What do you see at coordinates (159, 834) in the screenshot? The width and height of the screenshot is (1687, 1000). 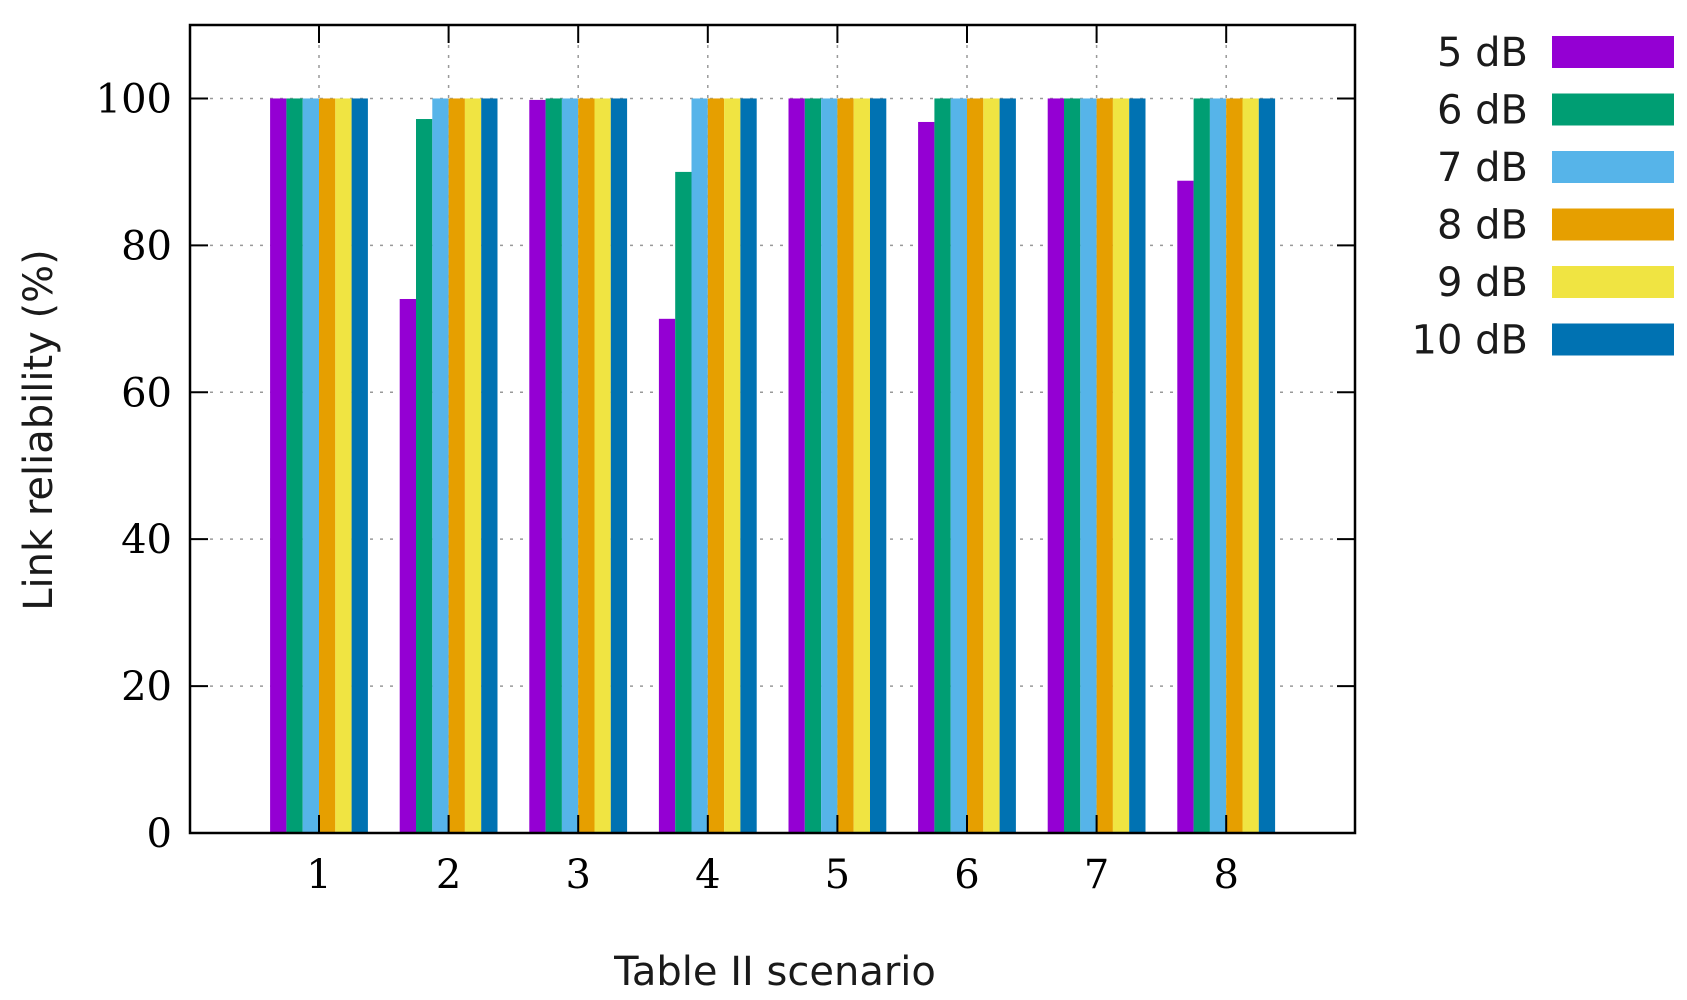 I see `y-tick-label: 0` at bounding box center [159, 834].